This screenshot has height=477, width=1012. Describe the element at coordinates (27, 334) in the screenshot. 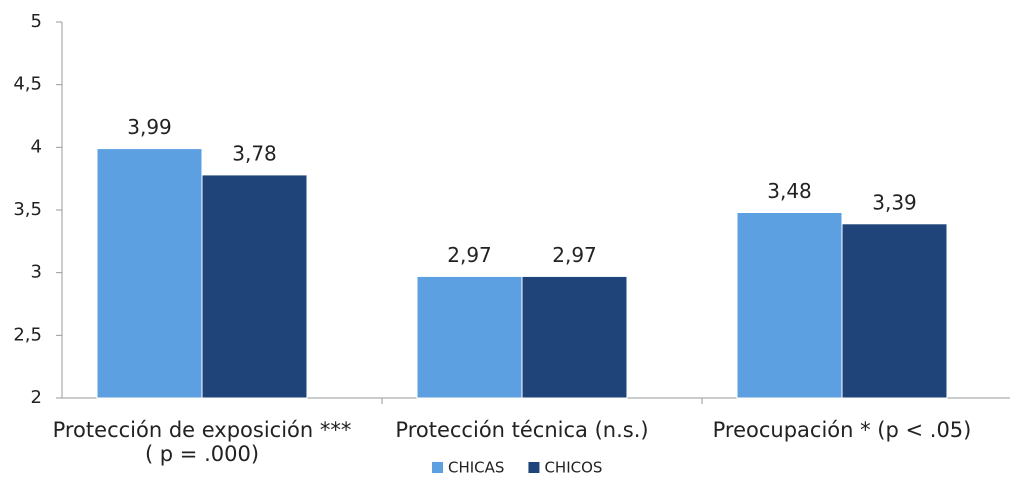

I see `y-tick-label: 2,5` at that location.